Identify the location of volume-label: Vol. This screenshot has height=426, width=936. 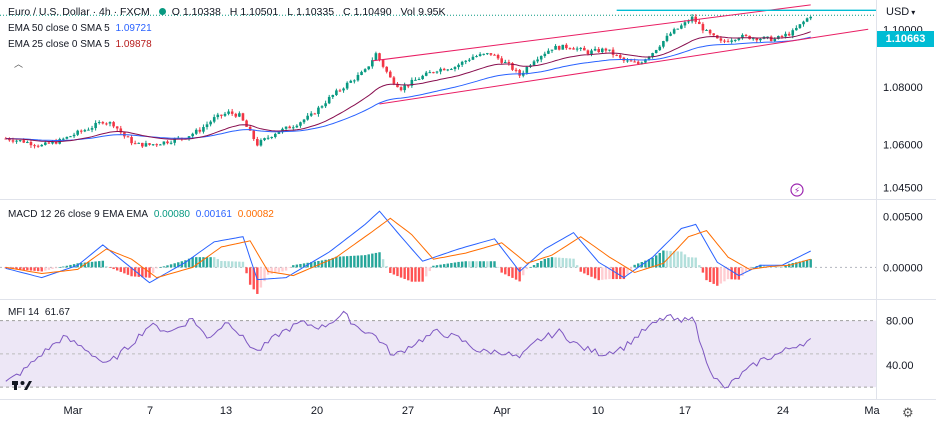
(408, 12).